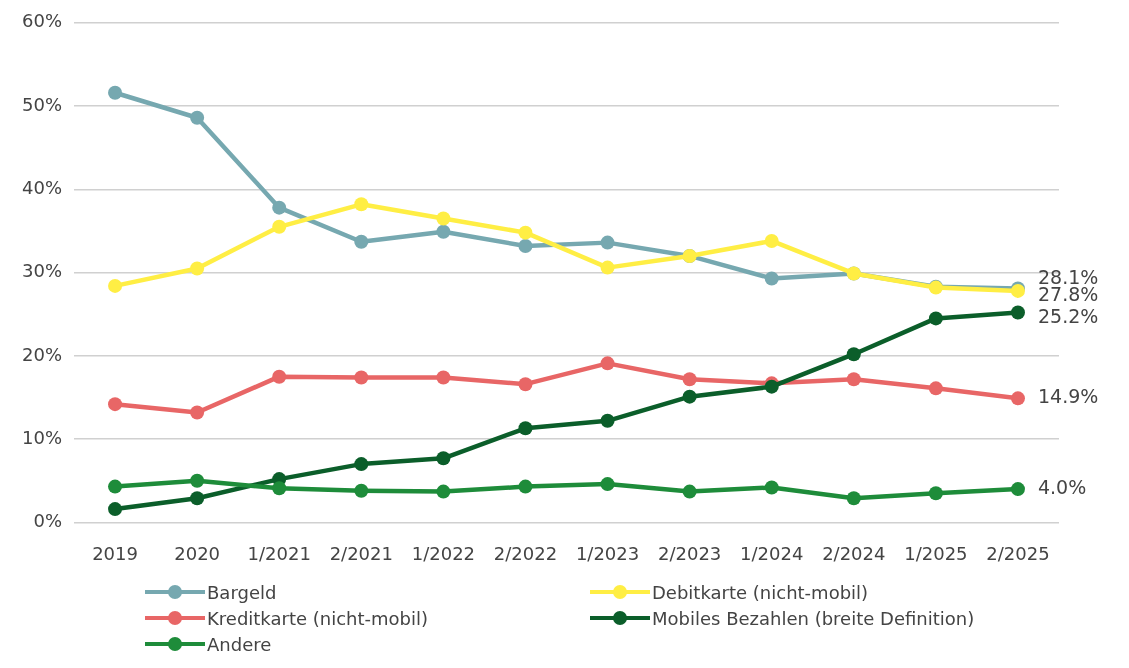  What do you see at coordinates (607, 553) in the screenshot?
I see `x-tick-label: 1/2023` at bounding box center [607, 553].